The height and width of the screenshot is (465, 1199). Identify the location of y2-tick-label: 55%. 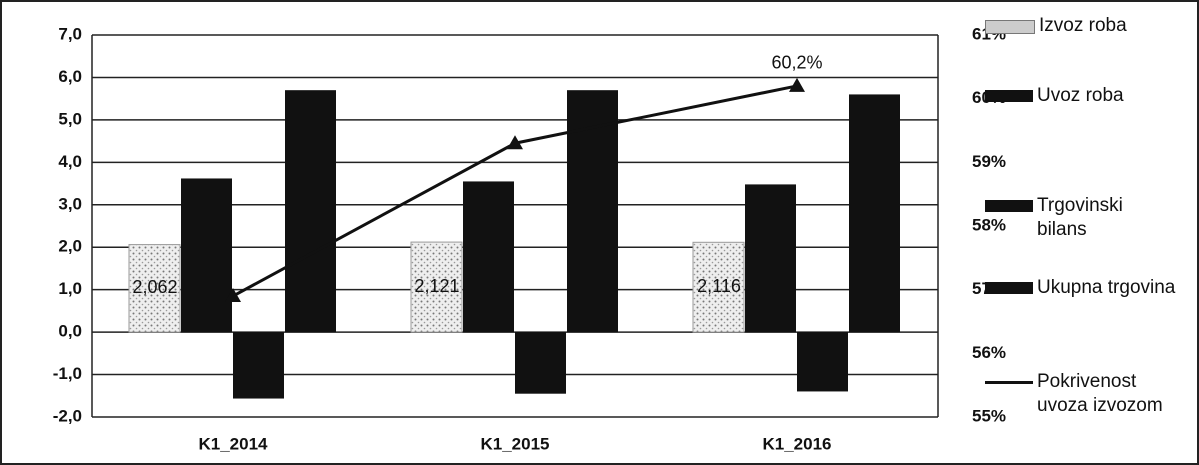
(989, 415).